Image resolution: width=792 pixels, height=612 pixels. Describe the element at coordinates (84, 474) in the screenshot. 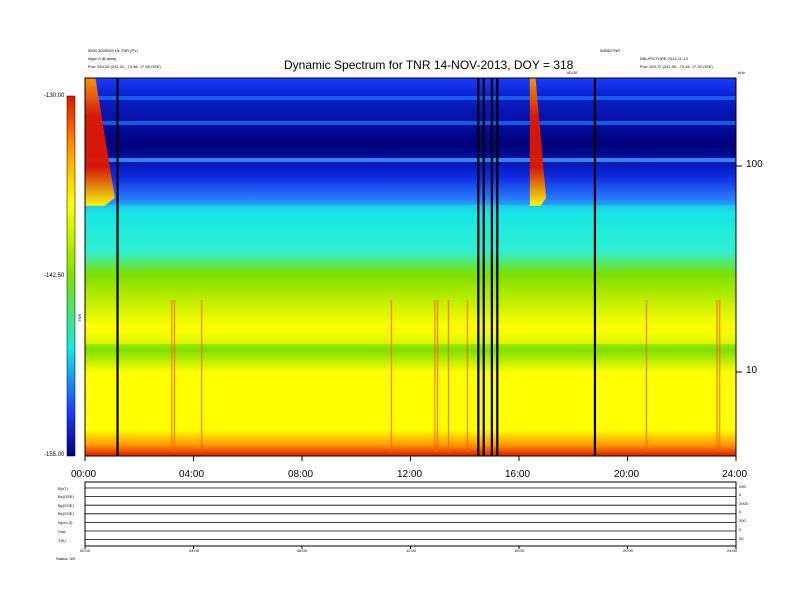

I see `x-tick-0: 00:00` at that location.